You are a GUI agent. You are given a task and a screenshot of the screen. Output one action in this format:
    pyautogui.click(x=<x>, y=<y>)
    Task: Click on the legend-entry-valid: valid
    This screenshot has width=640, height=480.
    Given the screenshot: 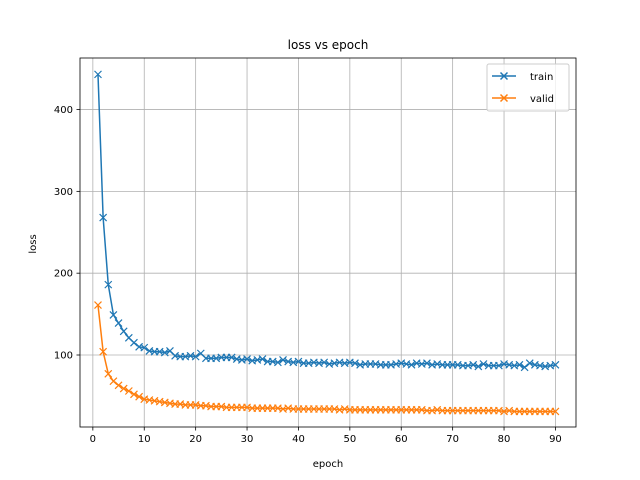 What is the action you would take?
    pyautogui.click(x=523, y=99)
    